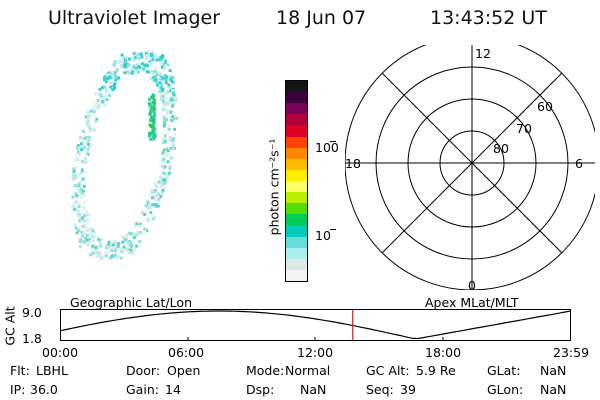 Image resolution: width=600 pixels, height=400 pixels. I want to click on seq-value: 39, so click(408, 389).